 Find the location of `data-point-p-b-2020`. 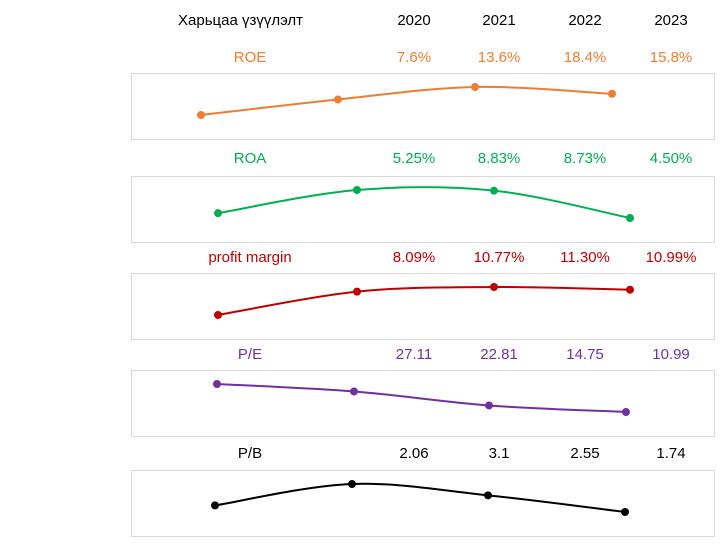

data-point-p-b-2020 is located at coordinates (215, 505).